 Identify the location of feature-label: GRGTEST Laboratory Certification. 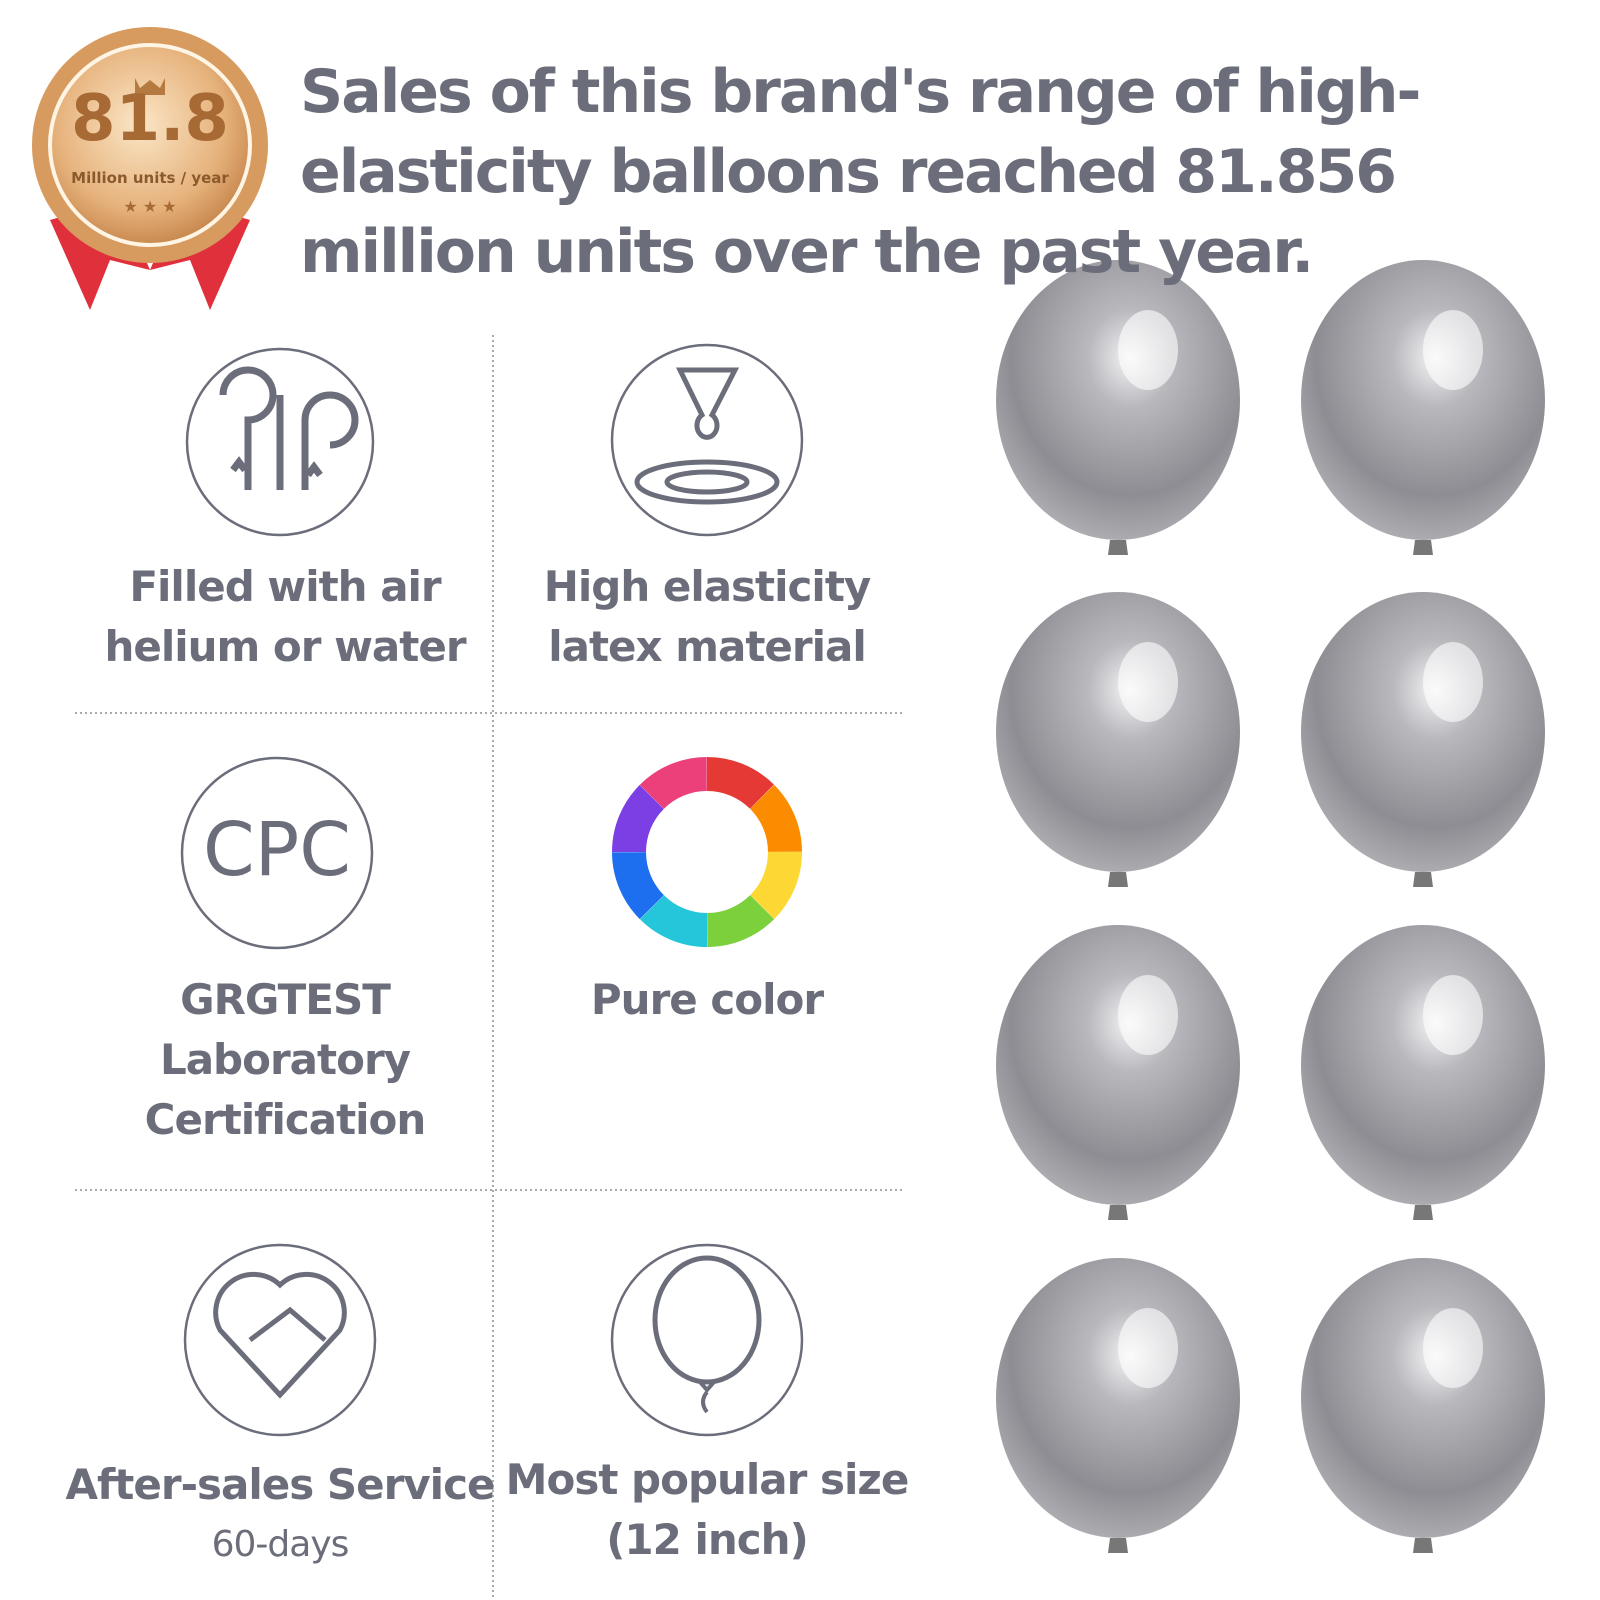
(285, 1060).